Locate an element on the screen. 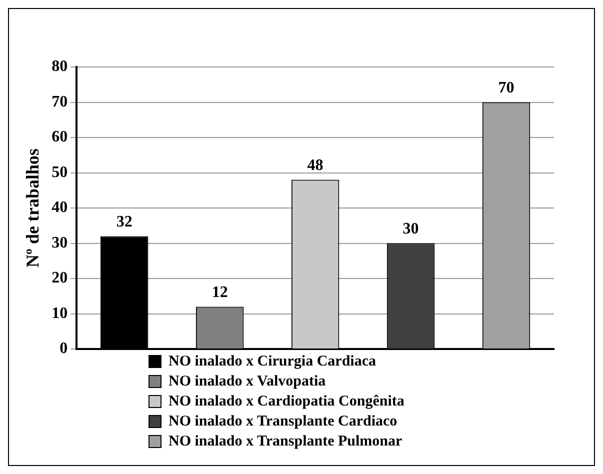 This screenshot has height=474, width=603. y-tick-label: 30 is located at coordinates (60, 243).